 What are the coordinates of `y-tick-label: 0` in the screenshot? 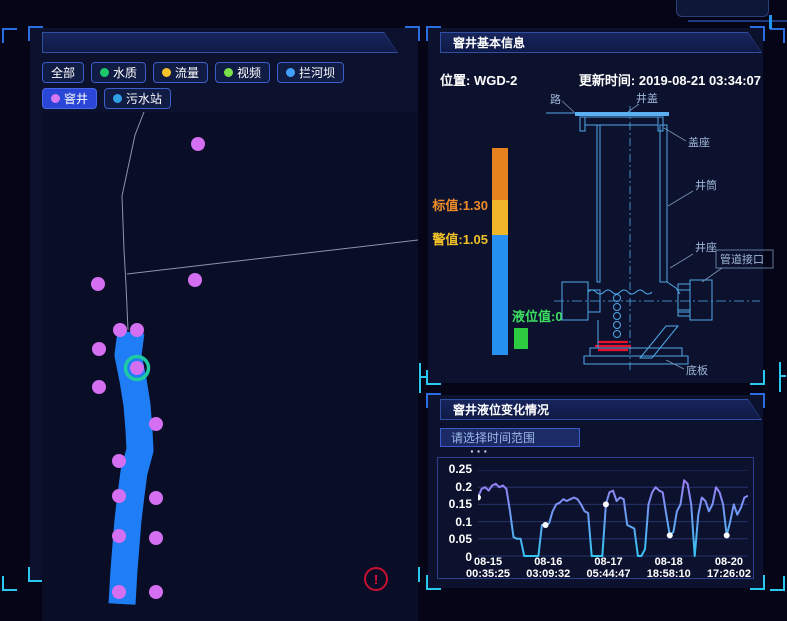 It's located at (468, 556).